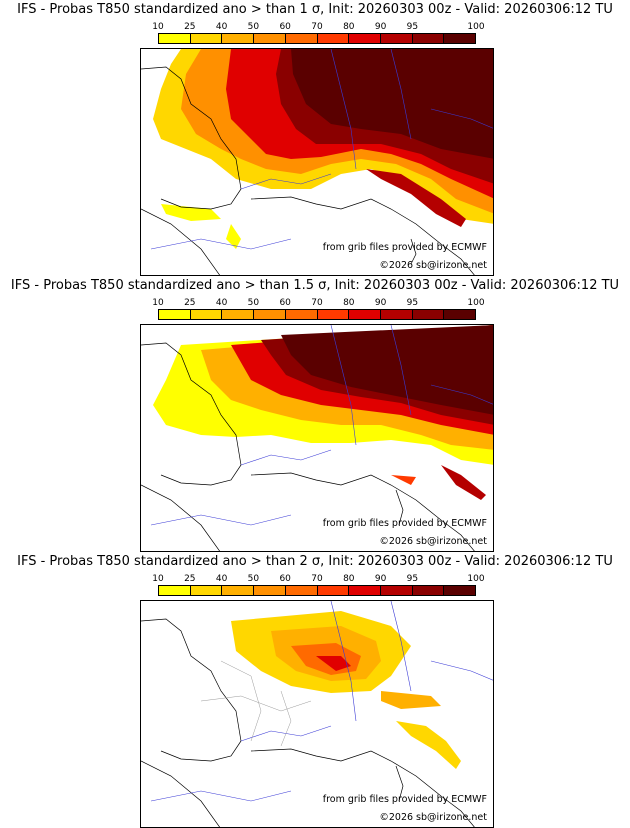  Describe the element at coordinates (256, 703) in the screenshot. I see `admin-boundaries` at that location.